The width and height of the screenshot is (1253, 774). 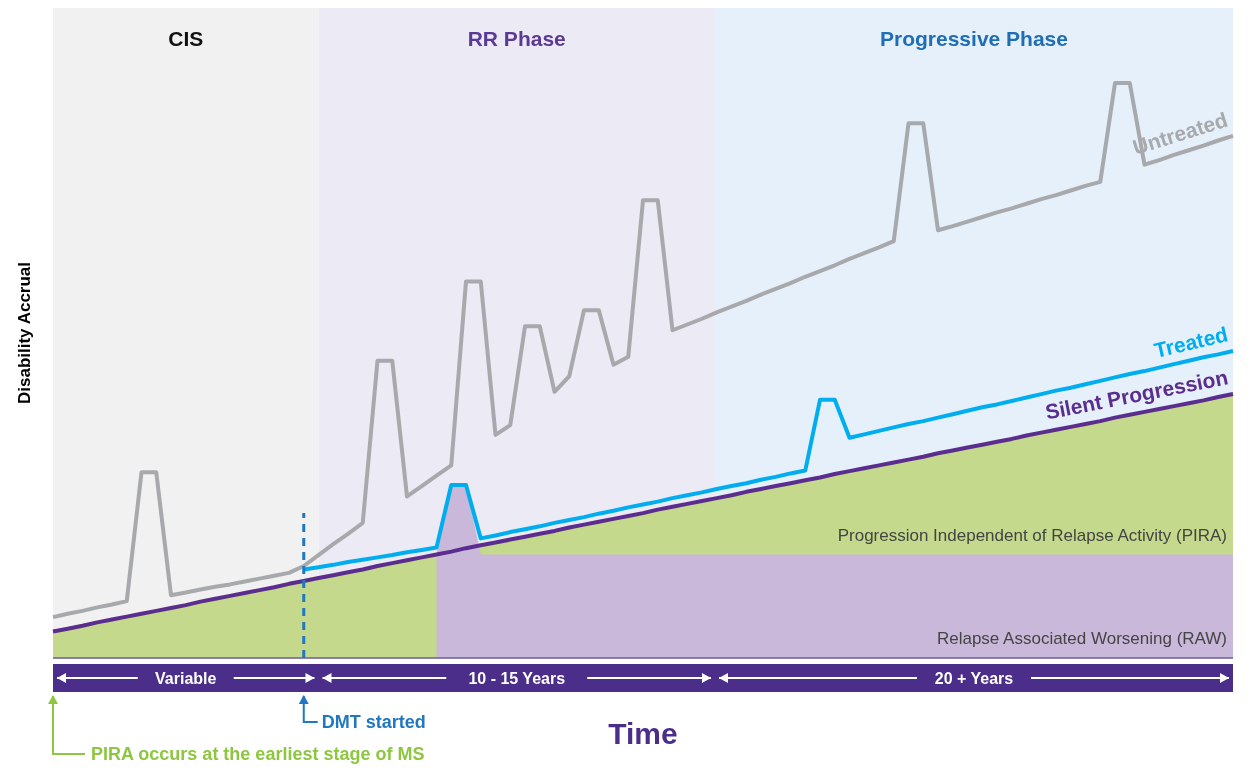 What do you see at coordinates (1136, 394) in the screenshot?
I see `text: Silent Progression` at bounding box center [1136, 394].